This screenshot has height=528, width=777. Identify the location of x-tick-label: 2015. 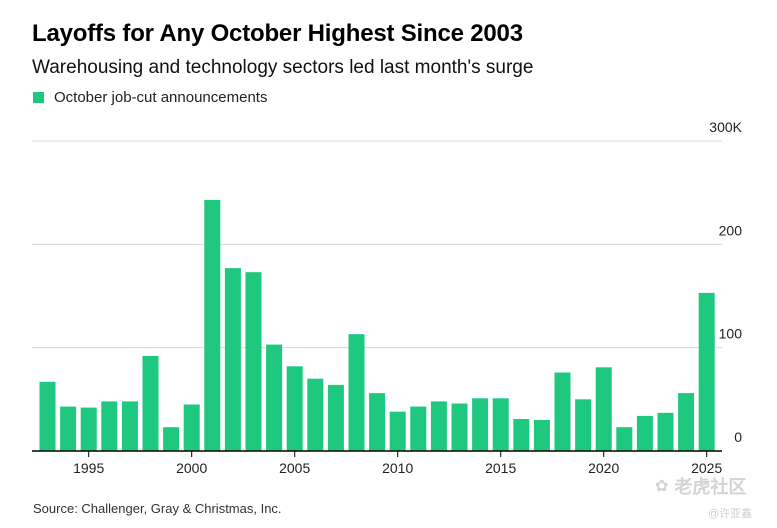
(500, 468).